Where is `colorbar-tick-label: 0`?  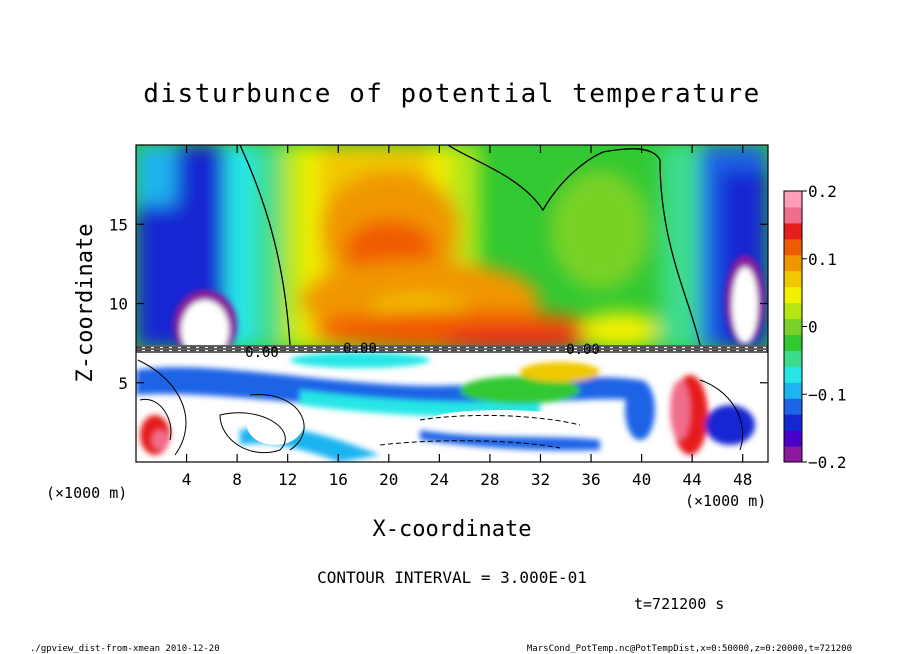
colorbar-tick-label: 0 is located at coordinates (813, 327).